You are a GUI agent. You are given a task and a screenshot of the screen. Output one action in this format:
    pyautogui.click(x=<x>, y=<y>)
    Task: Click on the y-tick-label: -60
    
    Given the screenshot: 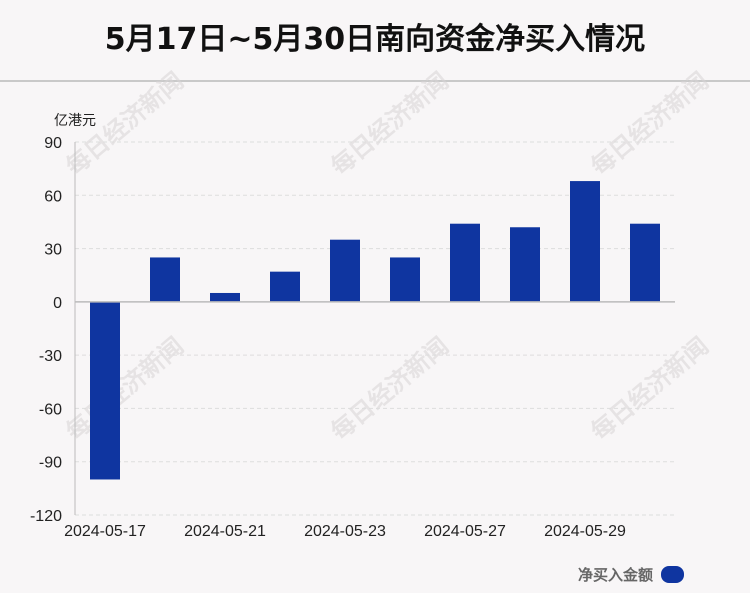 What is the action you would take?
    pyautogui.click(x=50, y=409)
    